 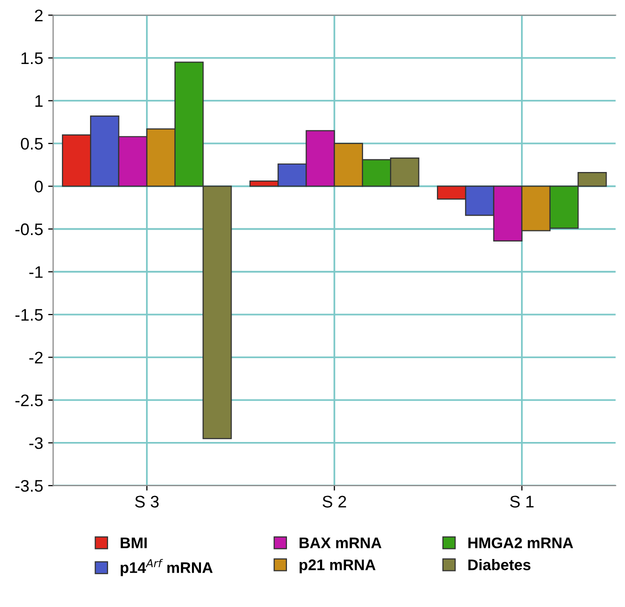 What do you see at coordinates (522, 502) in the screenshot?
I see `x-tick-label: S 1` at bounding box center [522, 502].